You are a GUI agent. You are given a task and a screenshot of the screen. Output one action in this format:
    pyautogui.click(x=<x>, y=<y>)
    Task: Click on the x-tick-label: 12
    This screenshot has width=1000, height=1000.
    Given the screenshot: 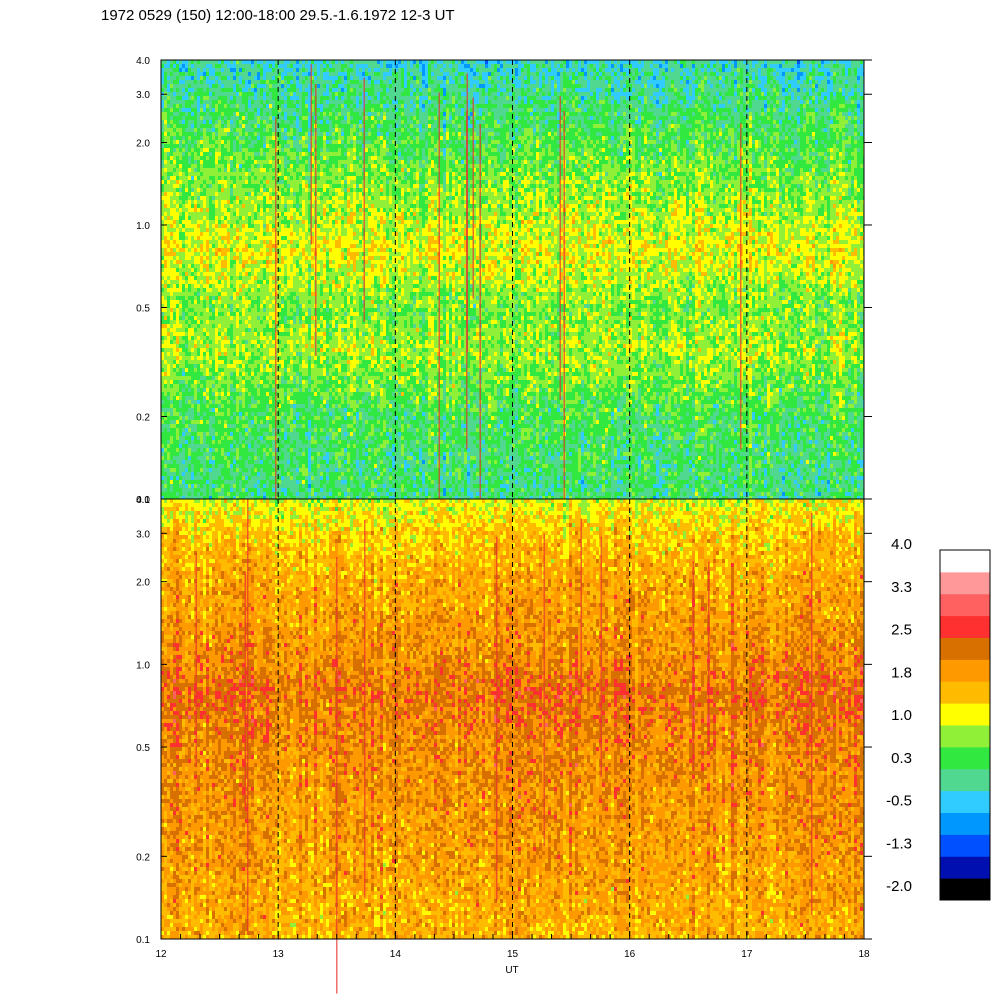 What is the action you would take?
    pyautogui.click(x=161, y=954)
    